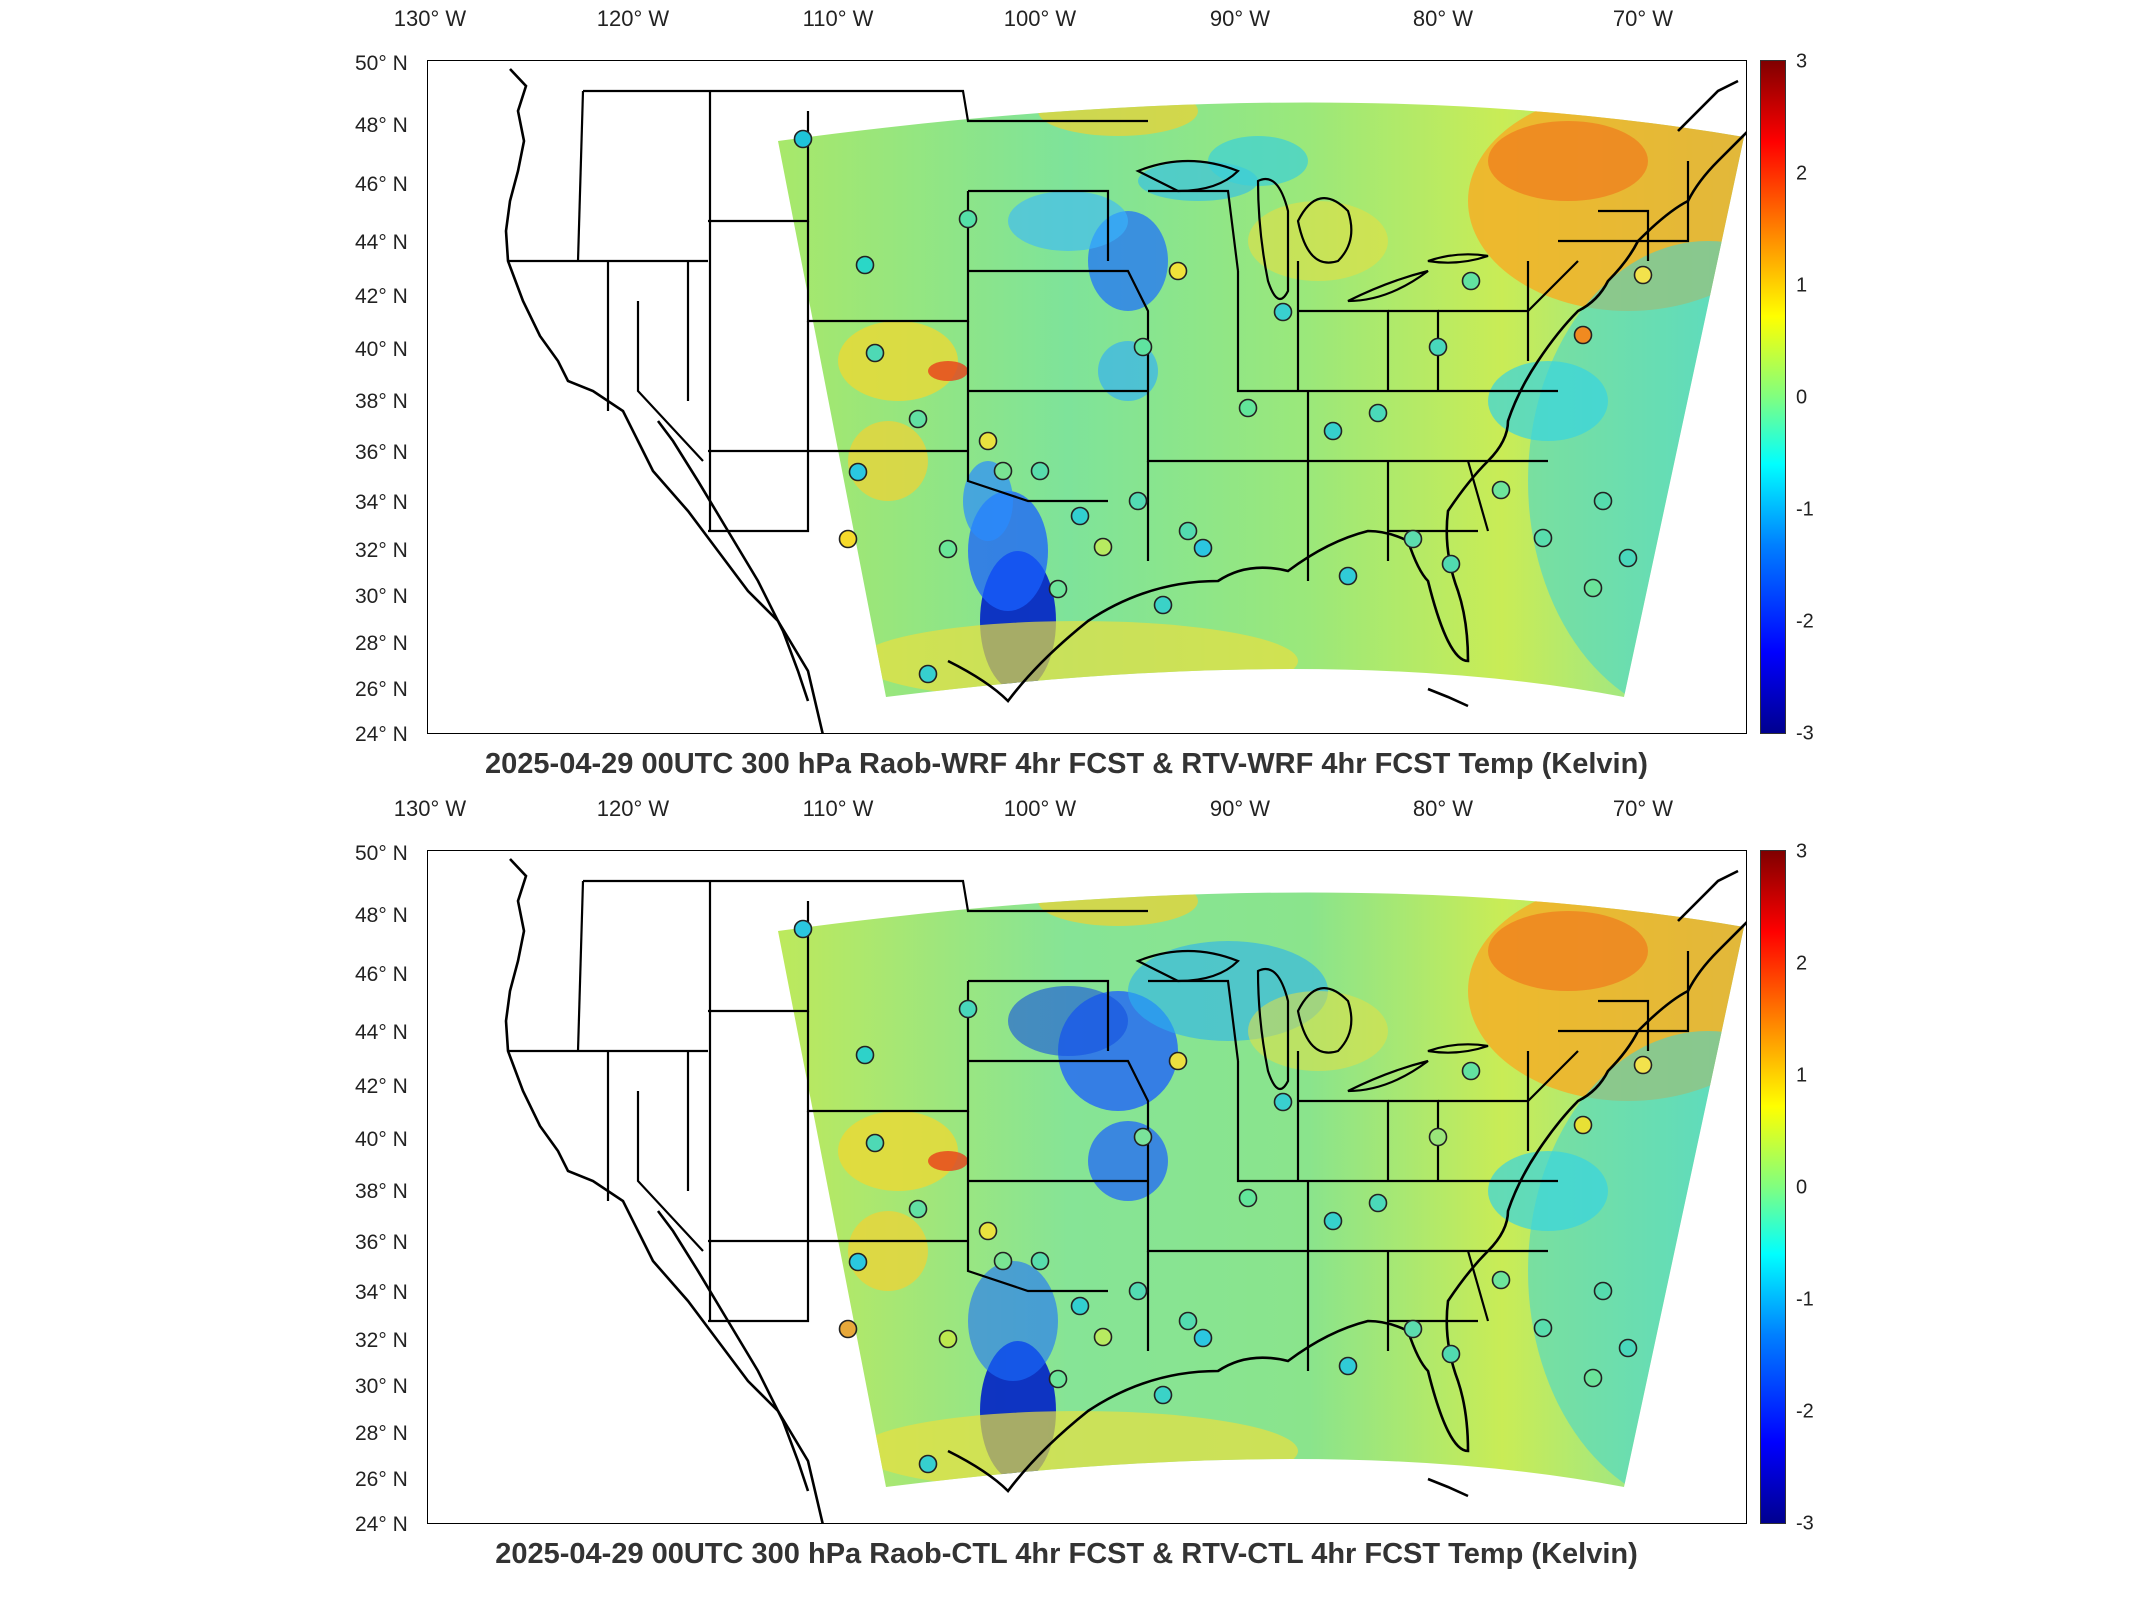 The height and width of the screenshot is (1600, 2133). I want to click on lon-label: 100° W, so click(1040, 808).